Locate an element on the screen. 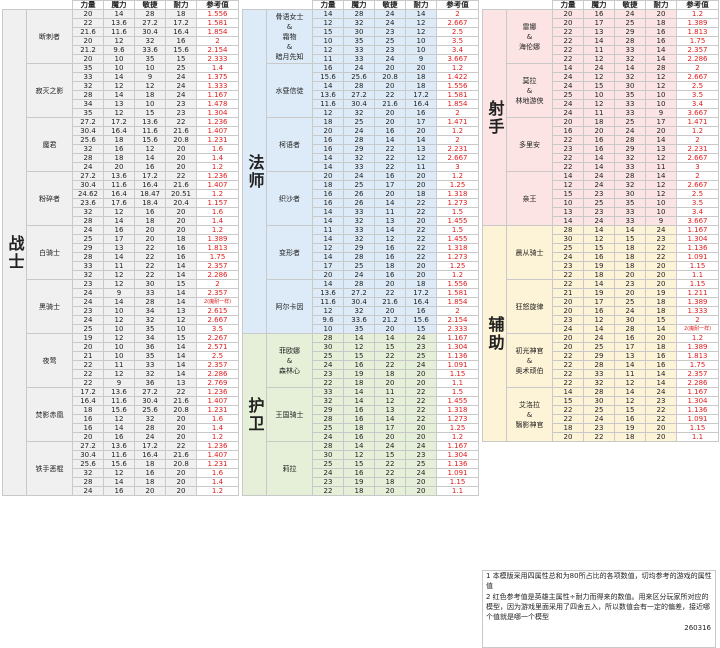 The image size is (720, 648). stat-cell: 16.4 is located at coordinates (119, 194).